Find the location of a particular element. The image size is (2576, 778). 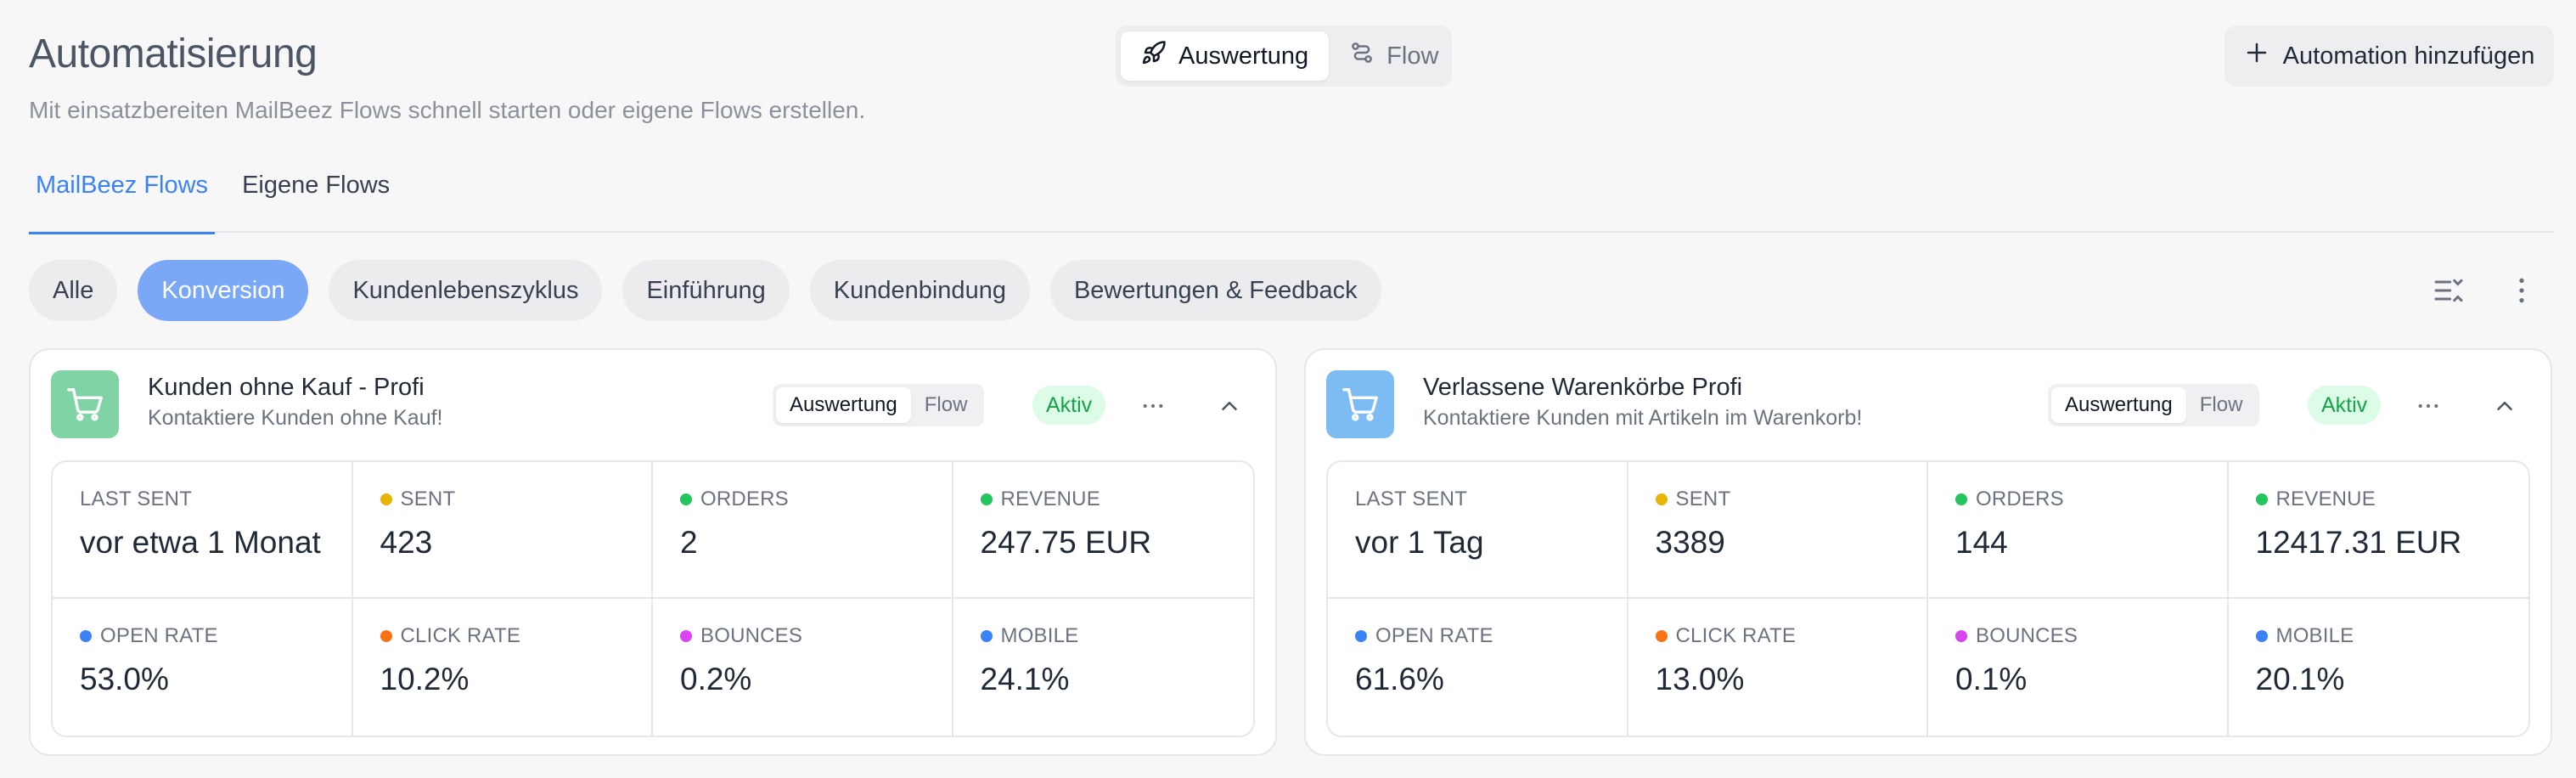

stat-value: 3389 is located at coordinates (1690, 543).